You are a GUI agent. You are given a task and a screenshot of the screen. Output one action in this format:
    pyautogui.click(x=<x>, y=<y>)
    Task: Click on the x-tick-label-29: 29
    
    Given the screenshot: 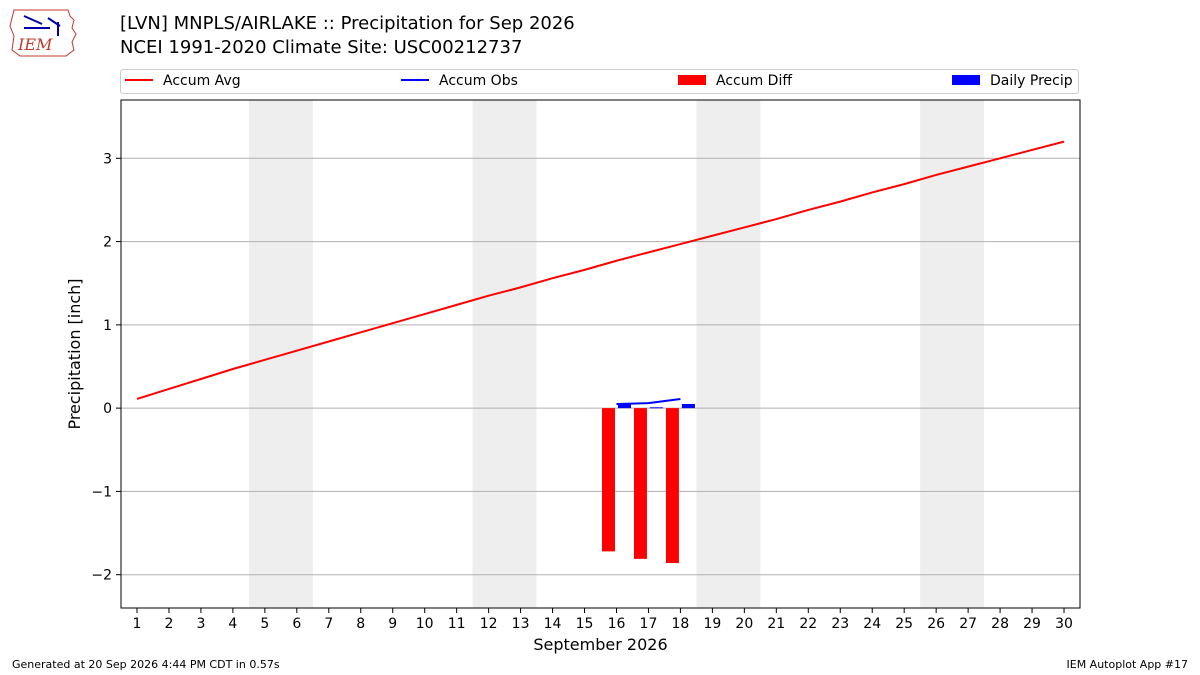 What is the action you would take?
    pyautogui.click(x=1032, y=624)
    